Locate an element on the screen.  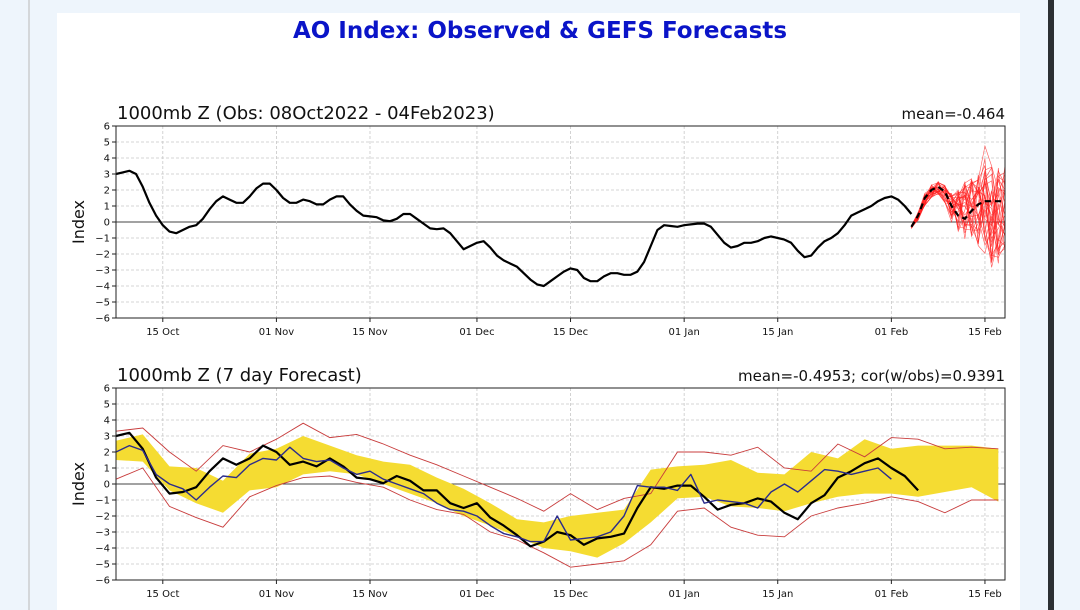
chart-title: 1000mb Z (7 day Forecast) is located at coordinates (239, 375).